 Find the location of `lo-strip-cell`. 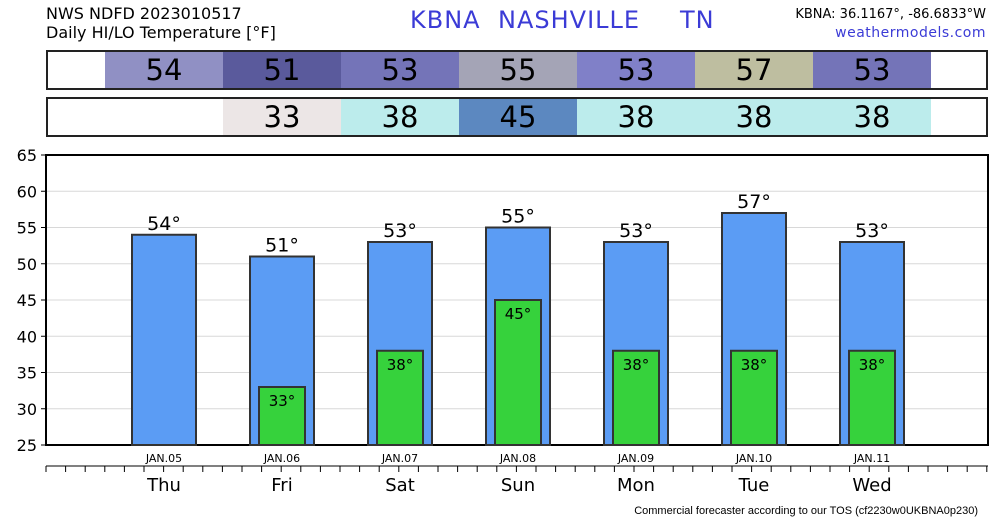

lo-strip-cell is located at coordinates (164, 117).